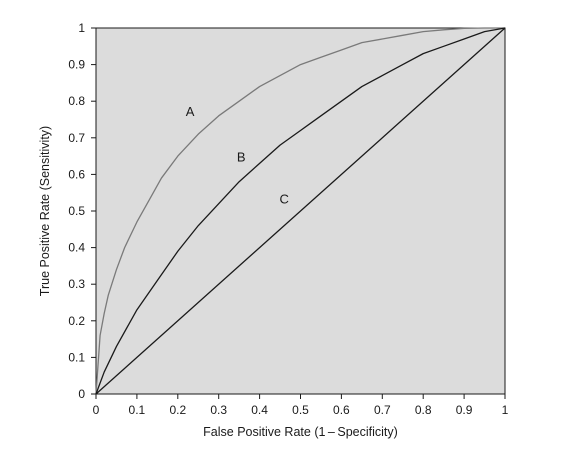  I want to click on x-tick-label: 0.3, so click(218, 410).